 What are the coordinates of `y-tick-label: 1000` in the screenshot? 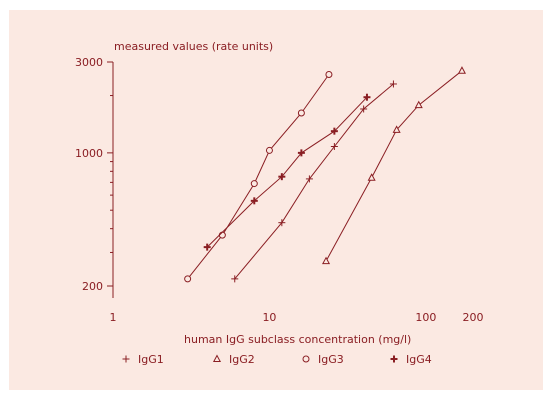 It's located at (89, 153).